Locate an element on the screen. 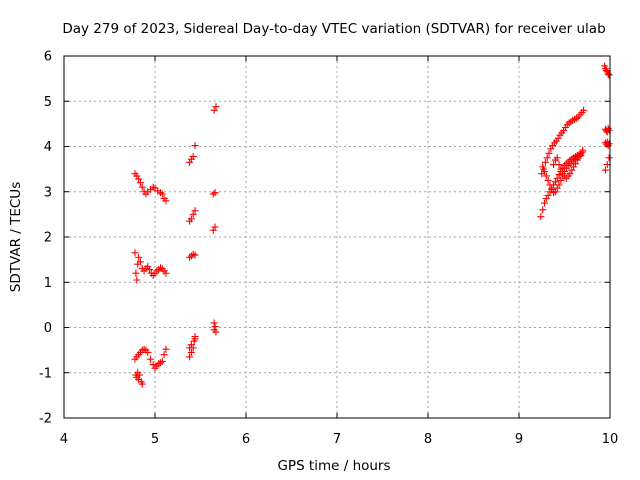 The image size is (640, 480). series-clusters-5.4-5.7 is located at coordinates (203, 232).